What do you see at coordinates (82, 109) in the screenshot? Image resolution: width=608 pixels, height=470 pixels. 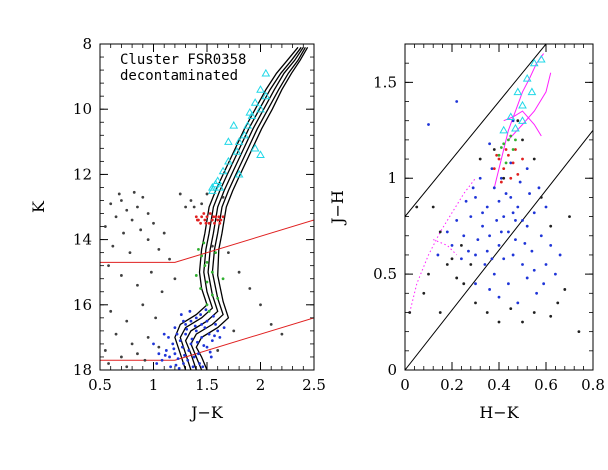 I see `cmd-y-tick-label-1: 10` at bounding box center [82, 109].